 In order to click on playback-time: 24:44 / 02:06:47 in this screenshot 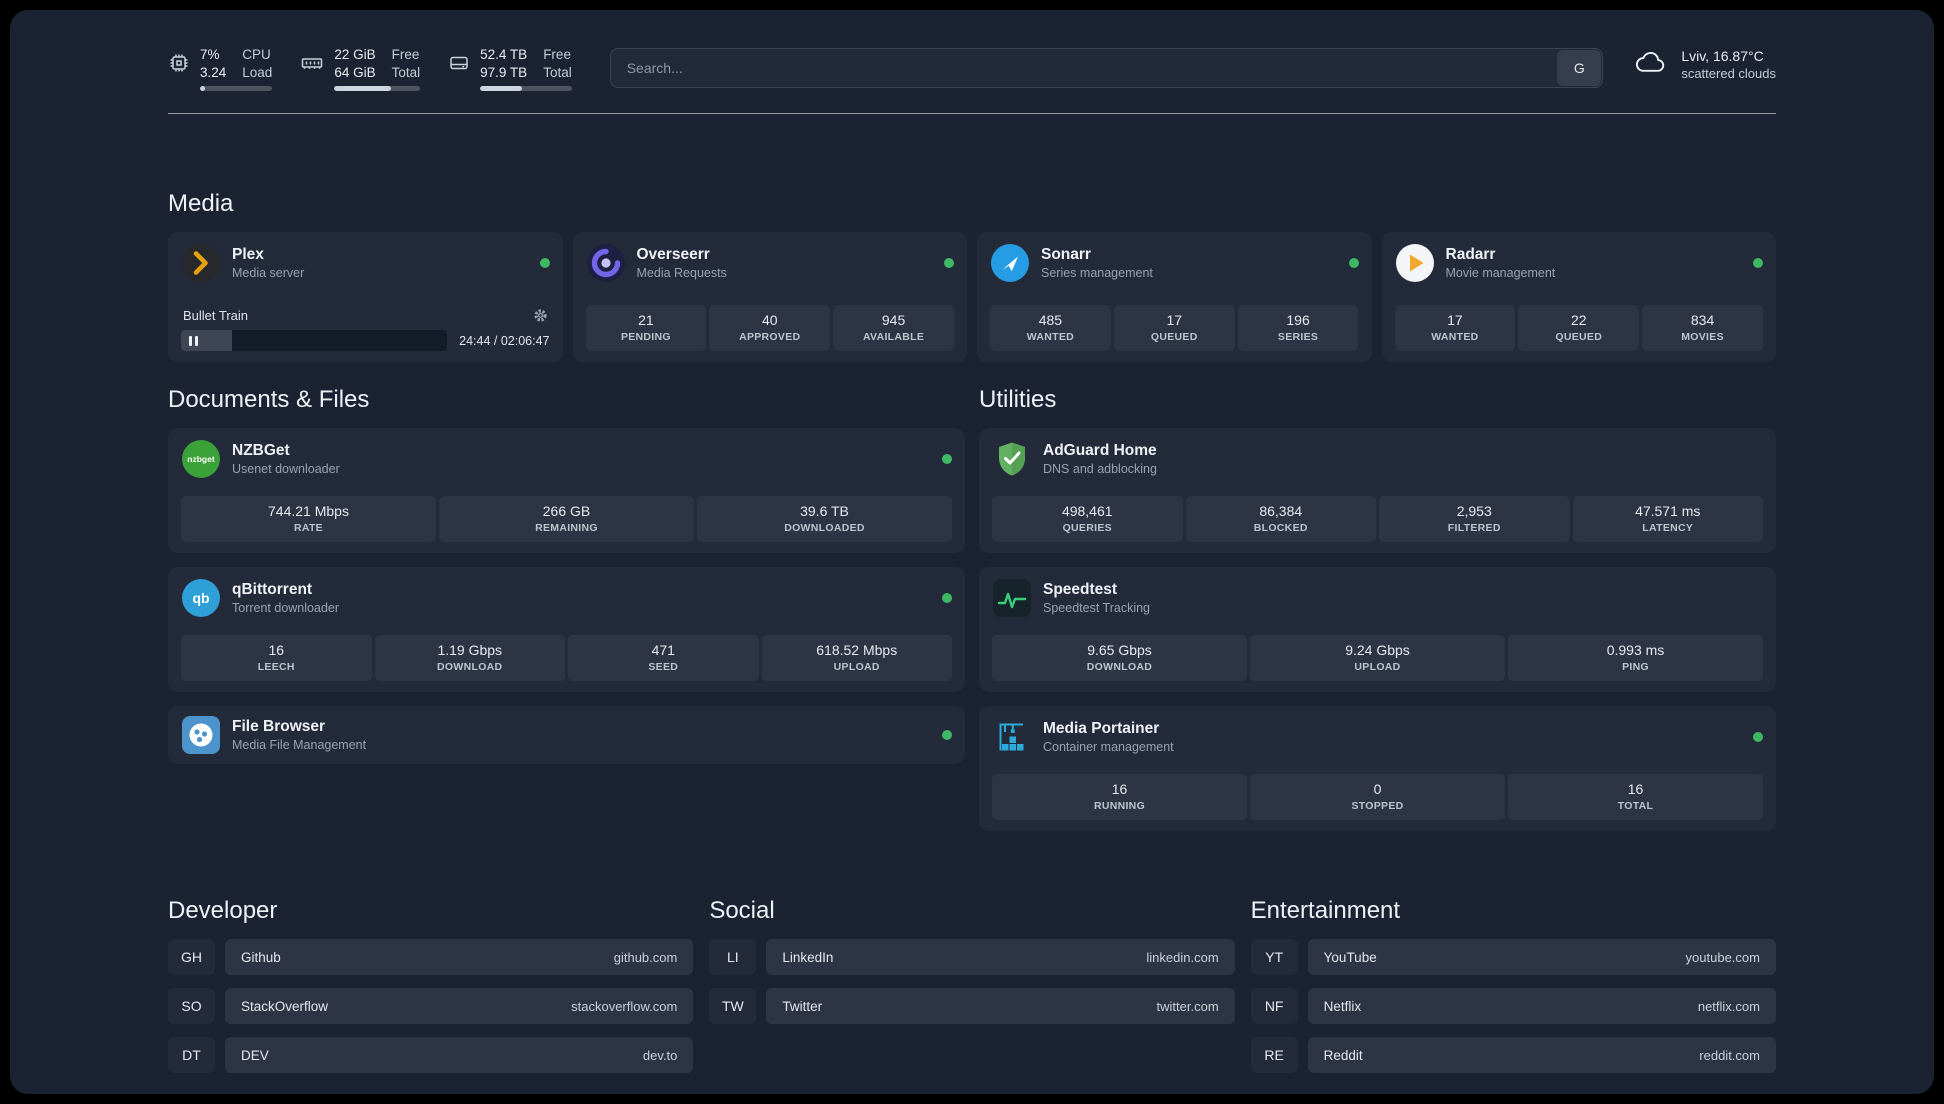, I will do `click(504, 340)`.